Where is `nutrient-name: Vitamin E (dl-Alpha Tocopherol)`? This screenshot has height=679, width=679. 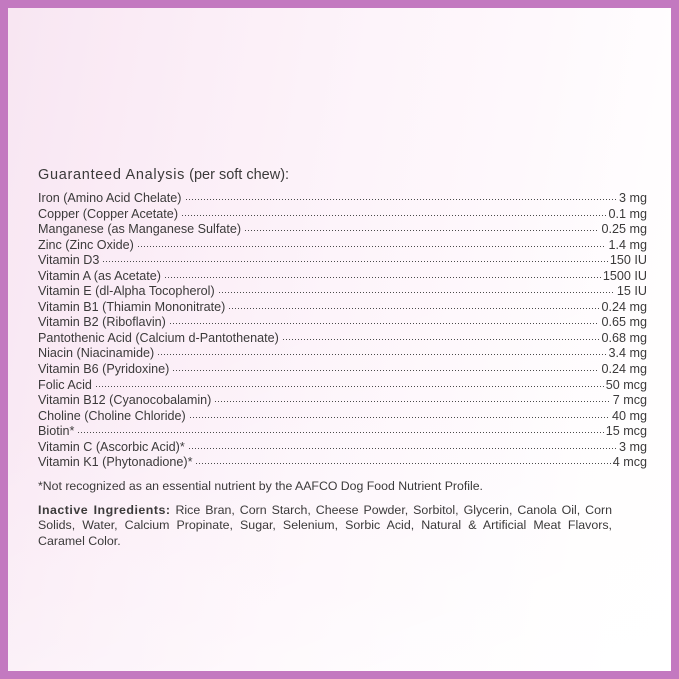
nutrient-name: Vitamin E (dl-Alpha Tocopherol) is located at coordinates (126, 291).